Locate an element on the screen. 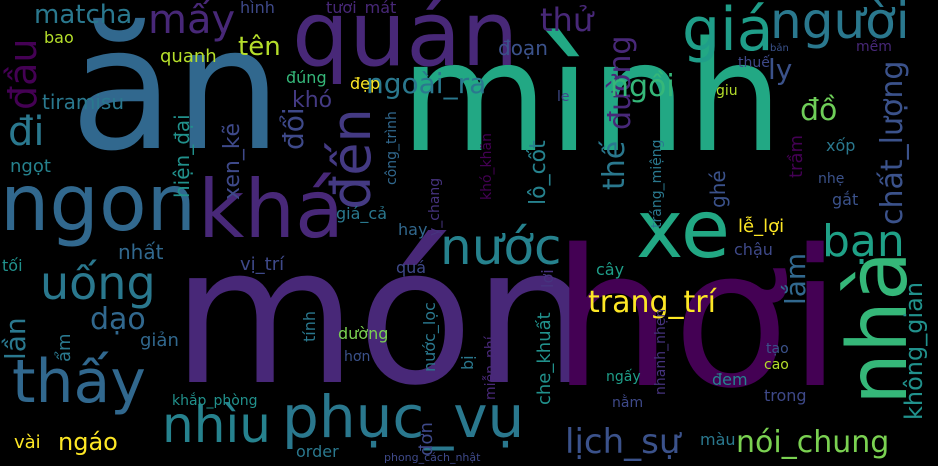 The height and width of the screenshot is (466, 938). word-lam: lắm is located at coordinates (795, 278).